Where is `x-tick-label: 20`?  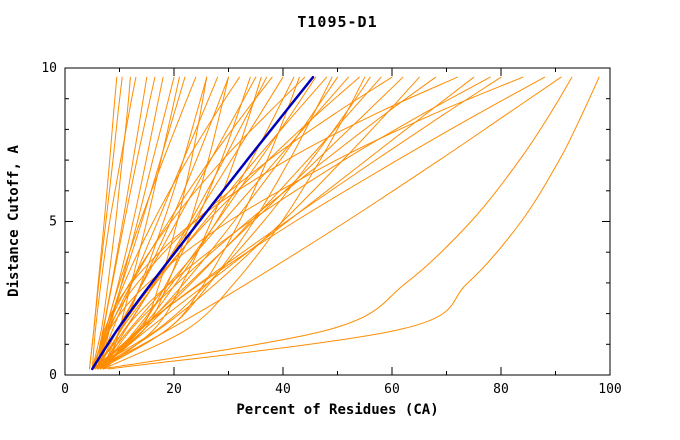
x-tick-label: 20 is located at coordinates (174, 389).